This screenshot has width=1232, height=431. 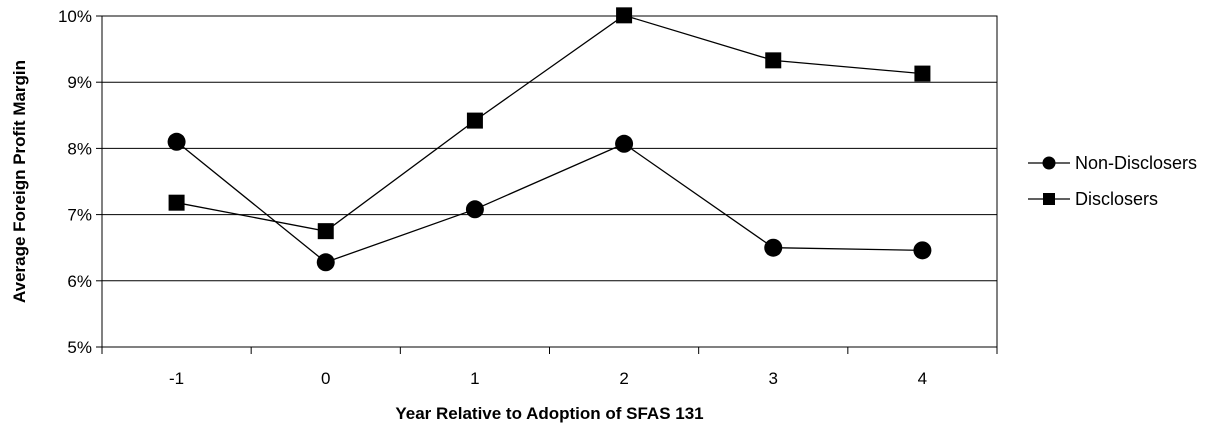 What do you see at coordinates (19, 181) in the screenshot?
I see `y-axis-title: Average Foreign Profit Margin` at bounding box center [19, 181].